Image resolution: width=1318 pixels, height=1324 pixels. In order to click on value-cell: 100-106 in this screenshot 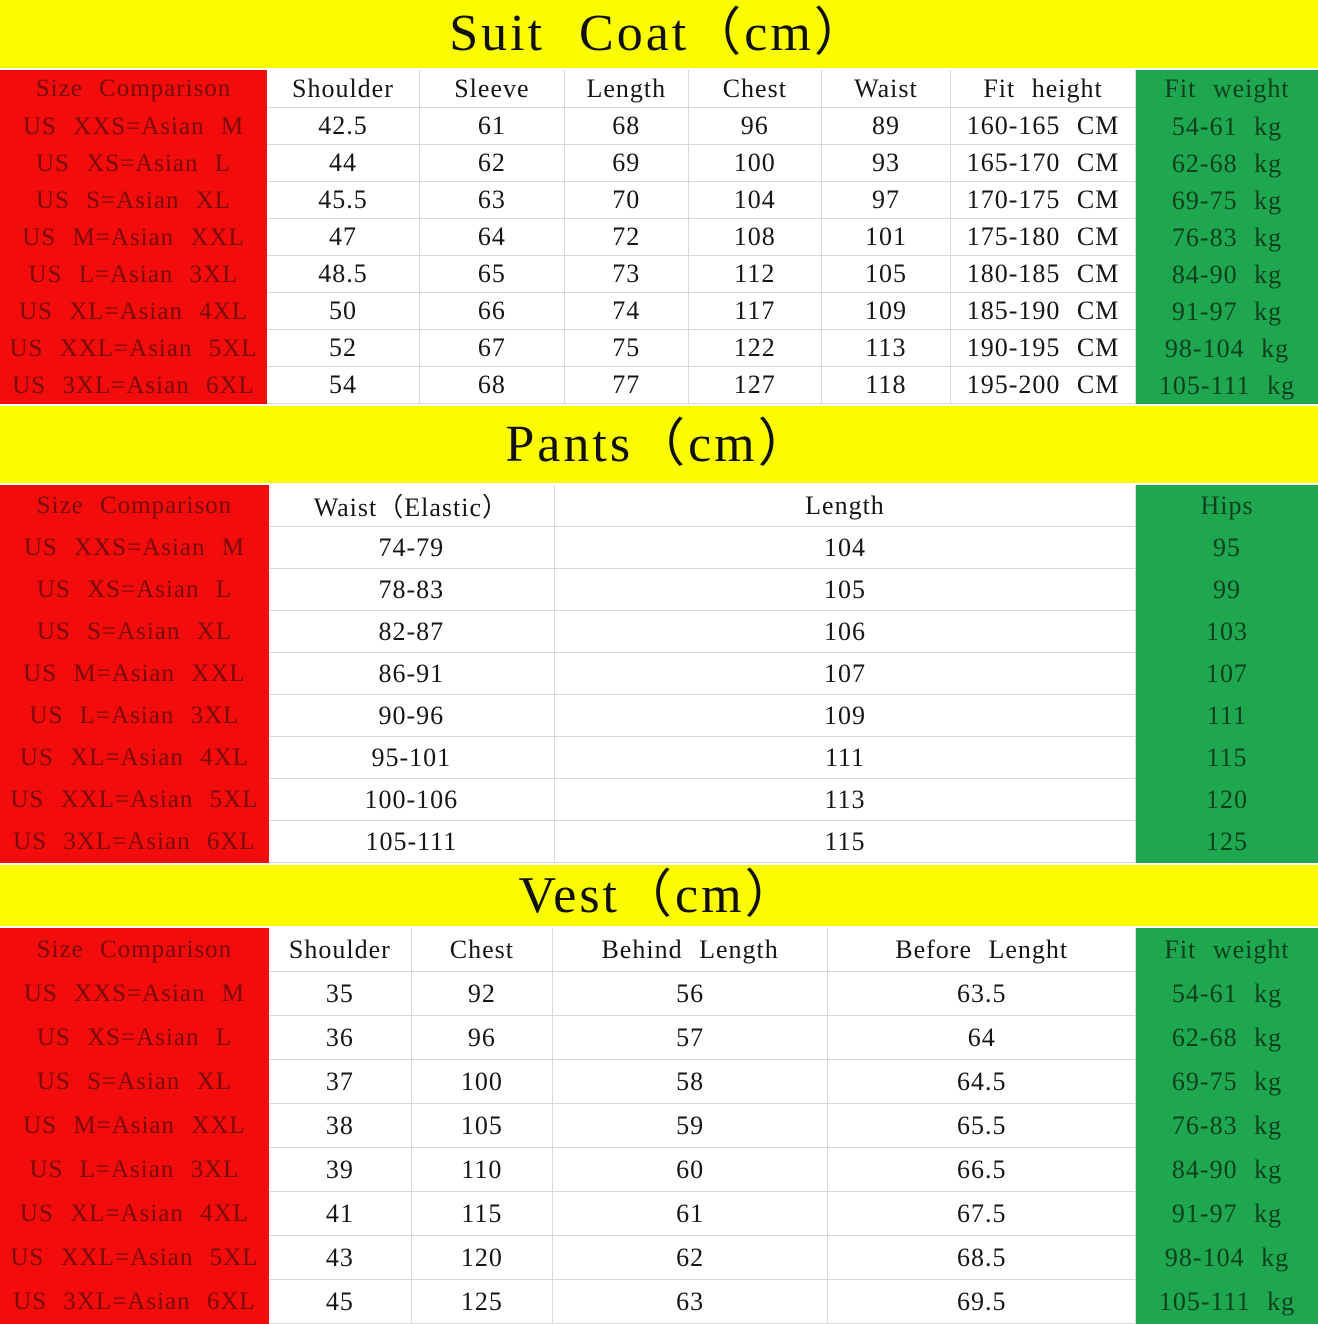, I will do `click(411, 800)`.